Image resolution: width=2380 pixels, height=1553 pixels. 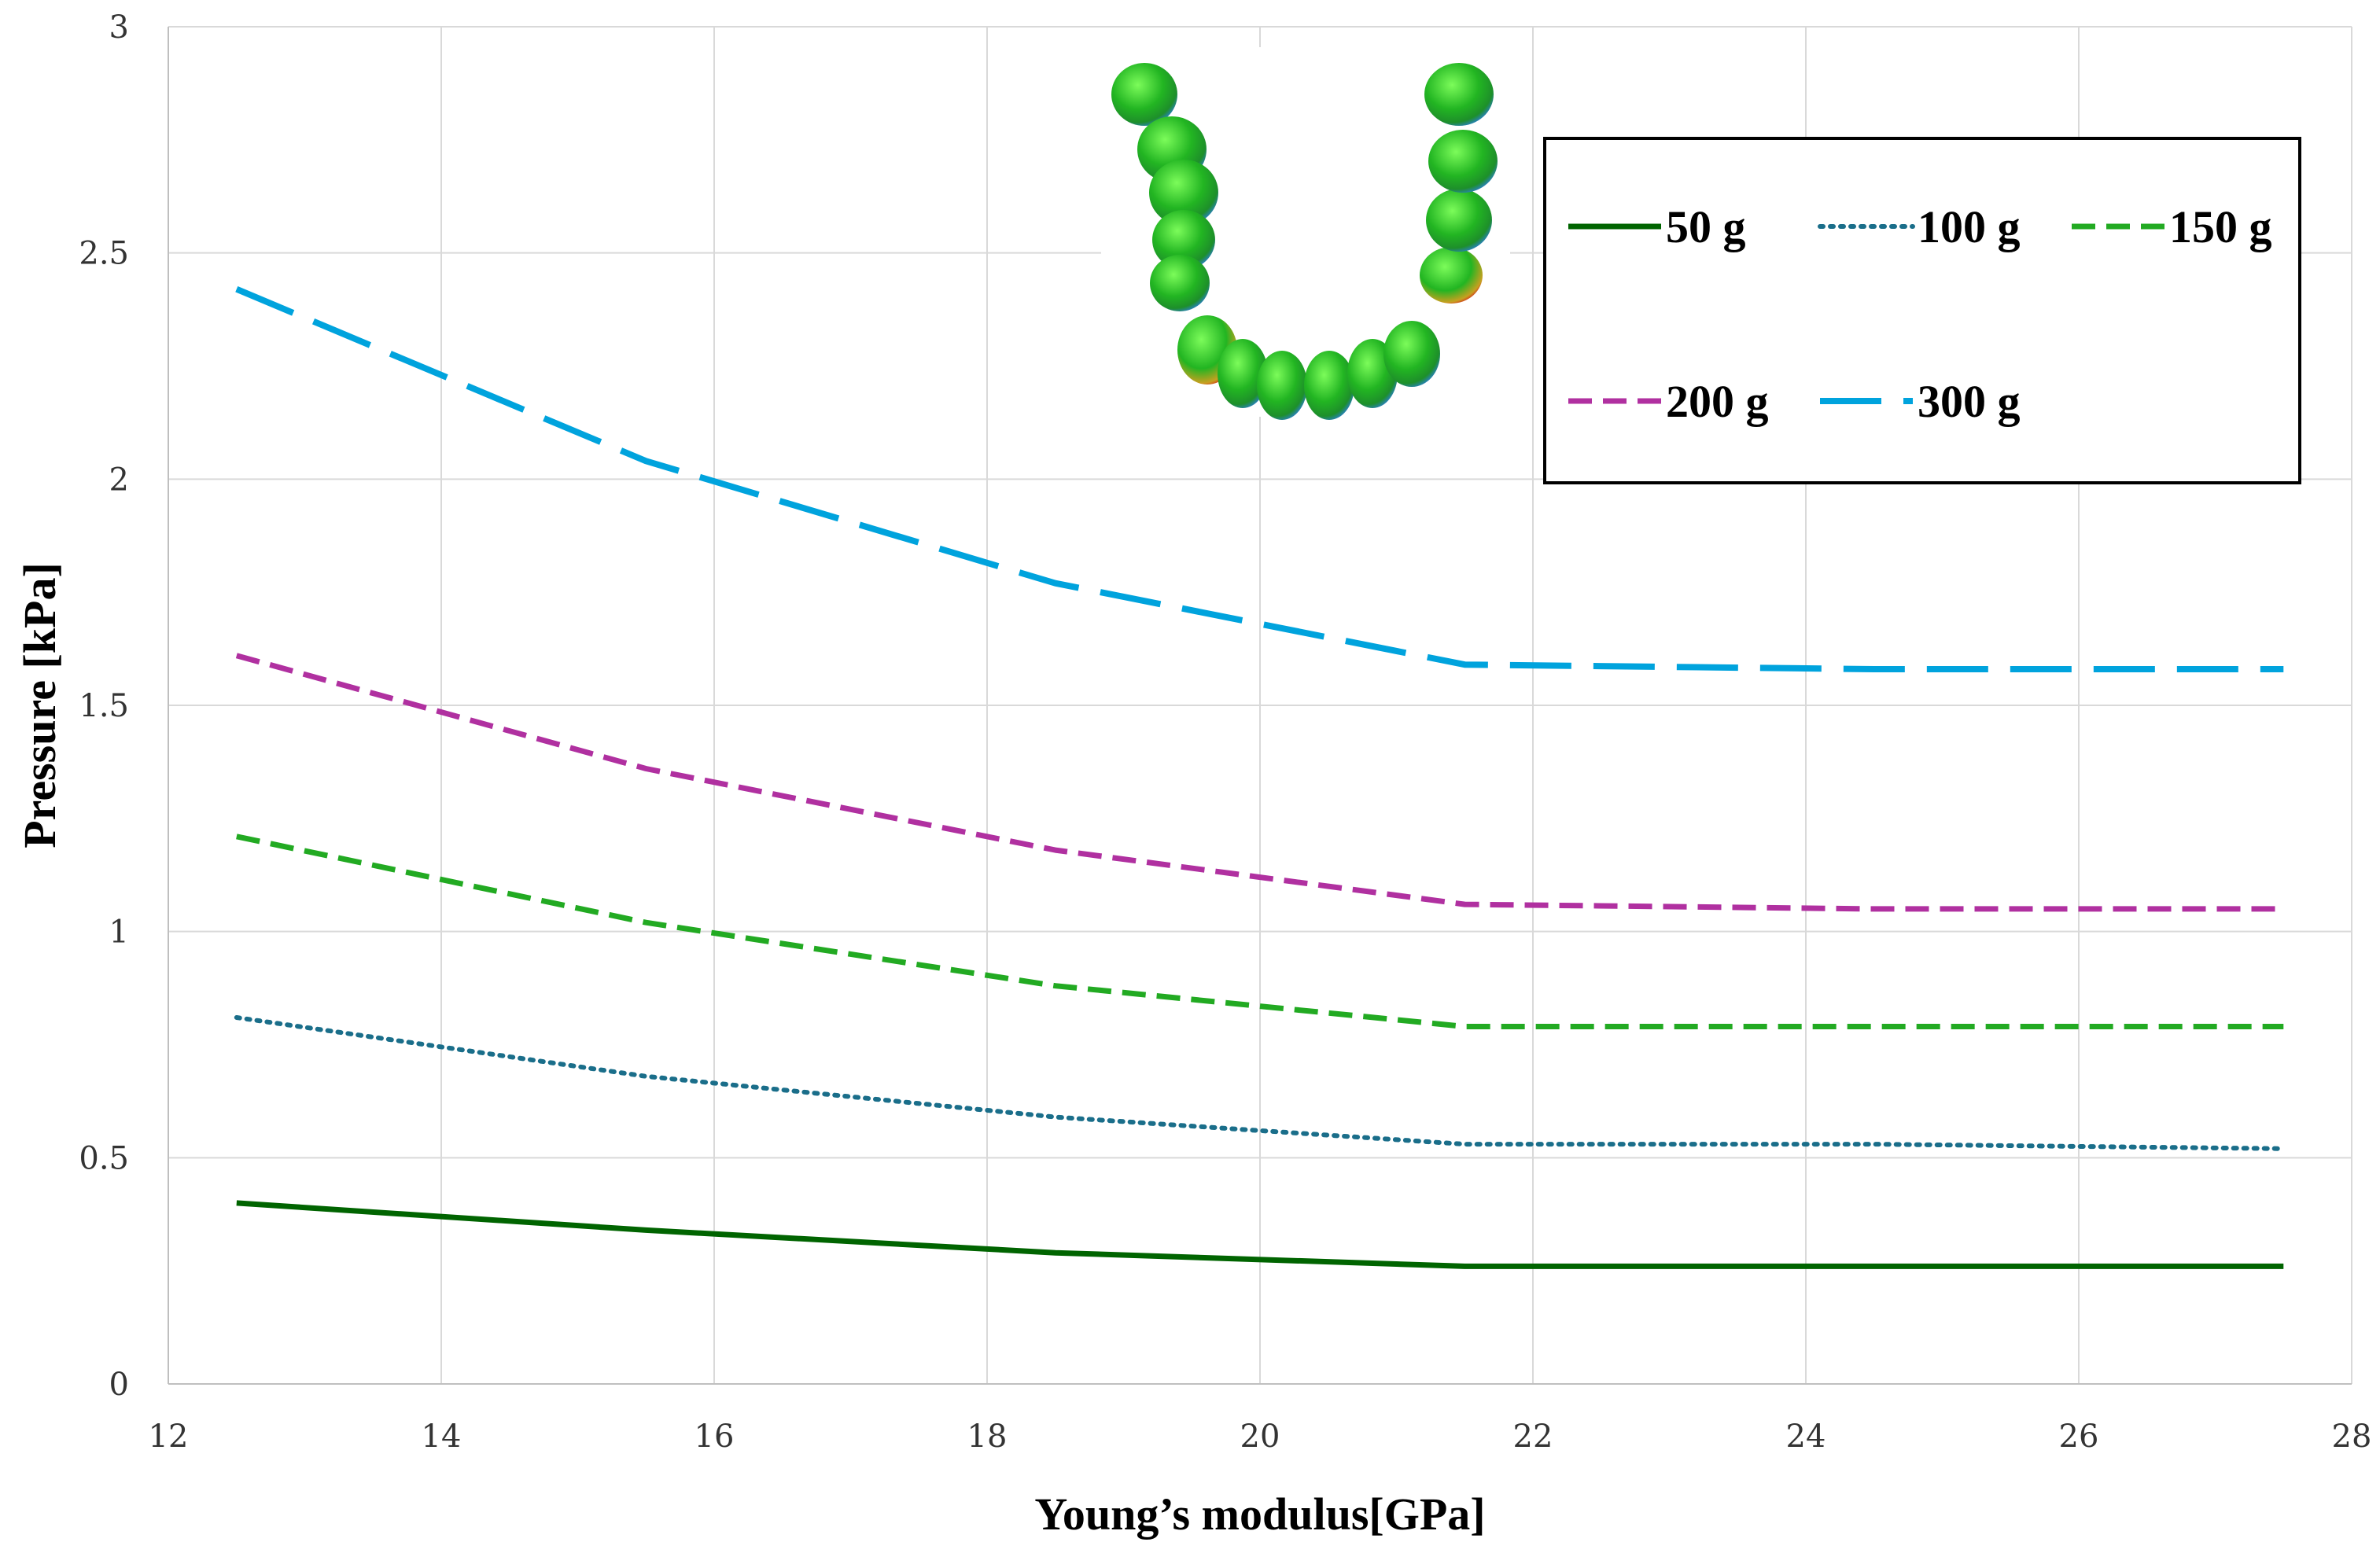 I want to click on x-tick-label: 24, so click(x=1806, y=1437).